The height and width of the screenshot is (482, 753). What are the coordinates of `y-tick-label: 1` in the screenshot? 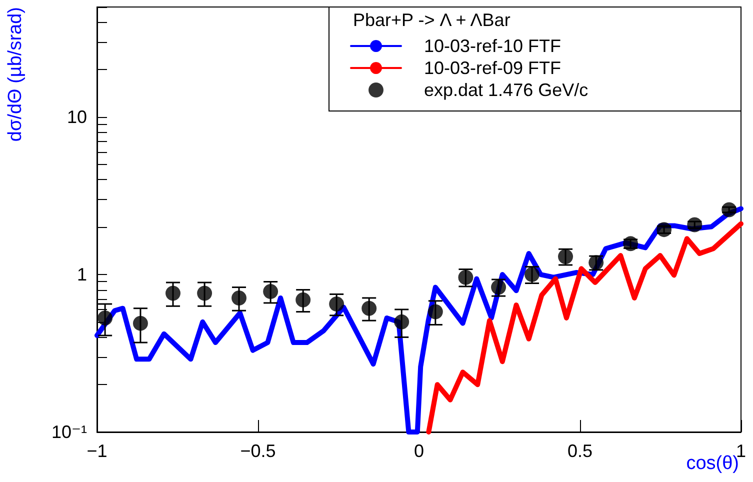 It's located at (81, 274).